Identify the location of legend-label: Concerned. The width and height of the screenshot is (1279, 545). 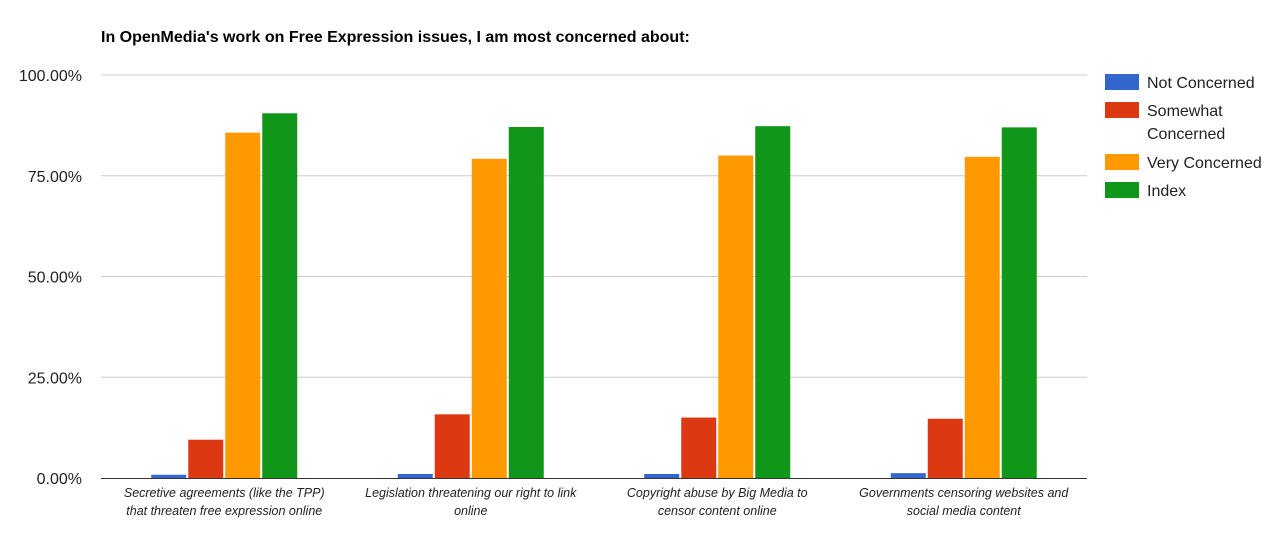
(1186, 134).